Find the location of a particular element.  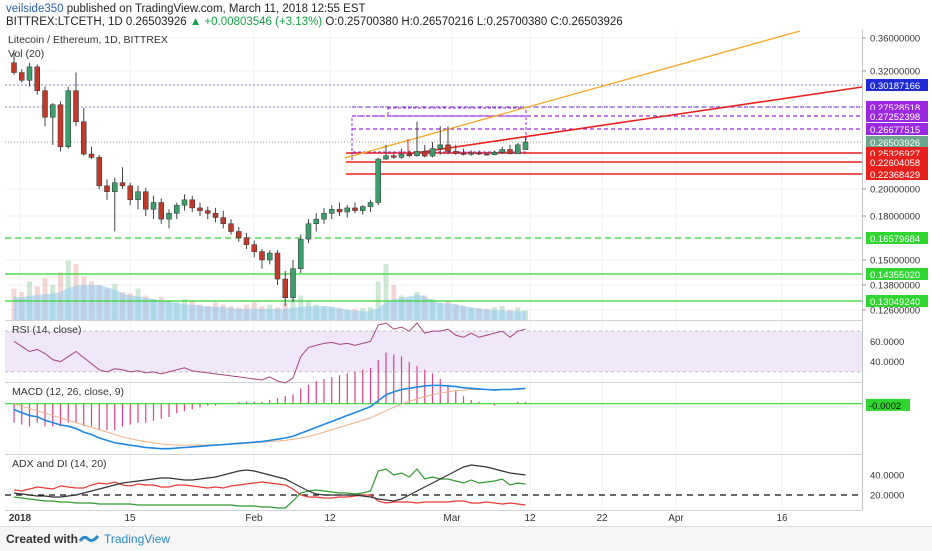

macd-value-label: -0.0002 is located at coordinates (885, 406).